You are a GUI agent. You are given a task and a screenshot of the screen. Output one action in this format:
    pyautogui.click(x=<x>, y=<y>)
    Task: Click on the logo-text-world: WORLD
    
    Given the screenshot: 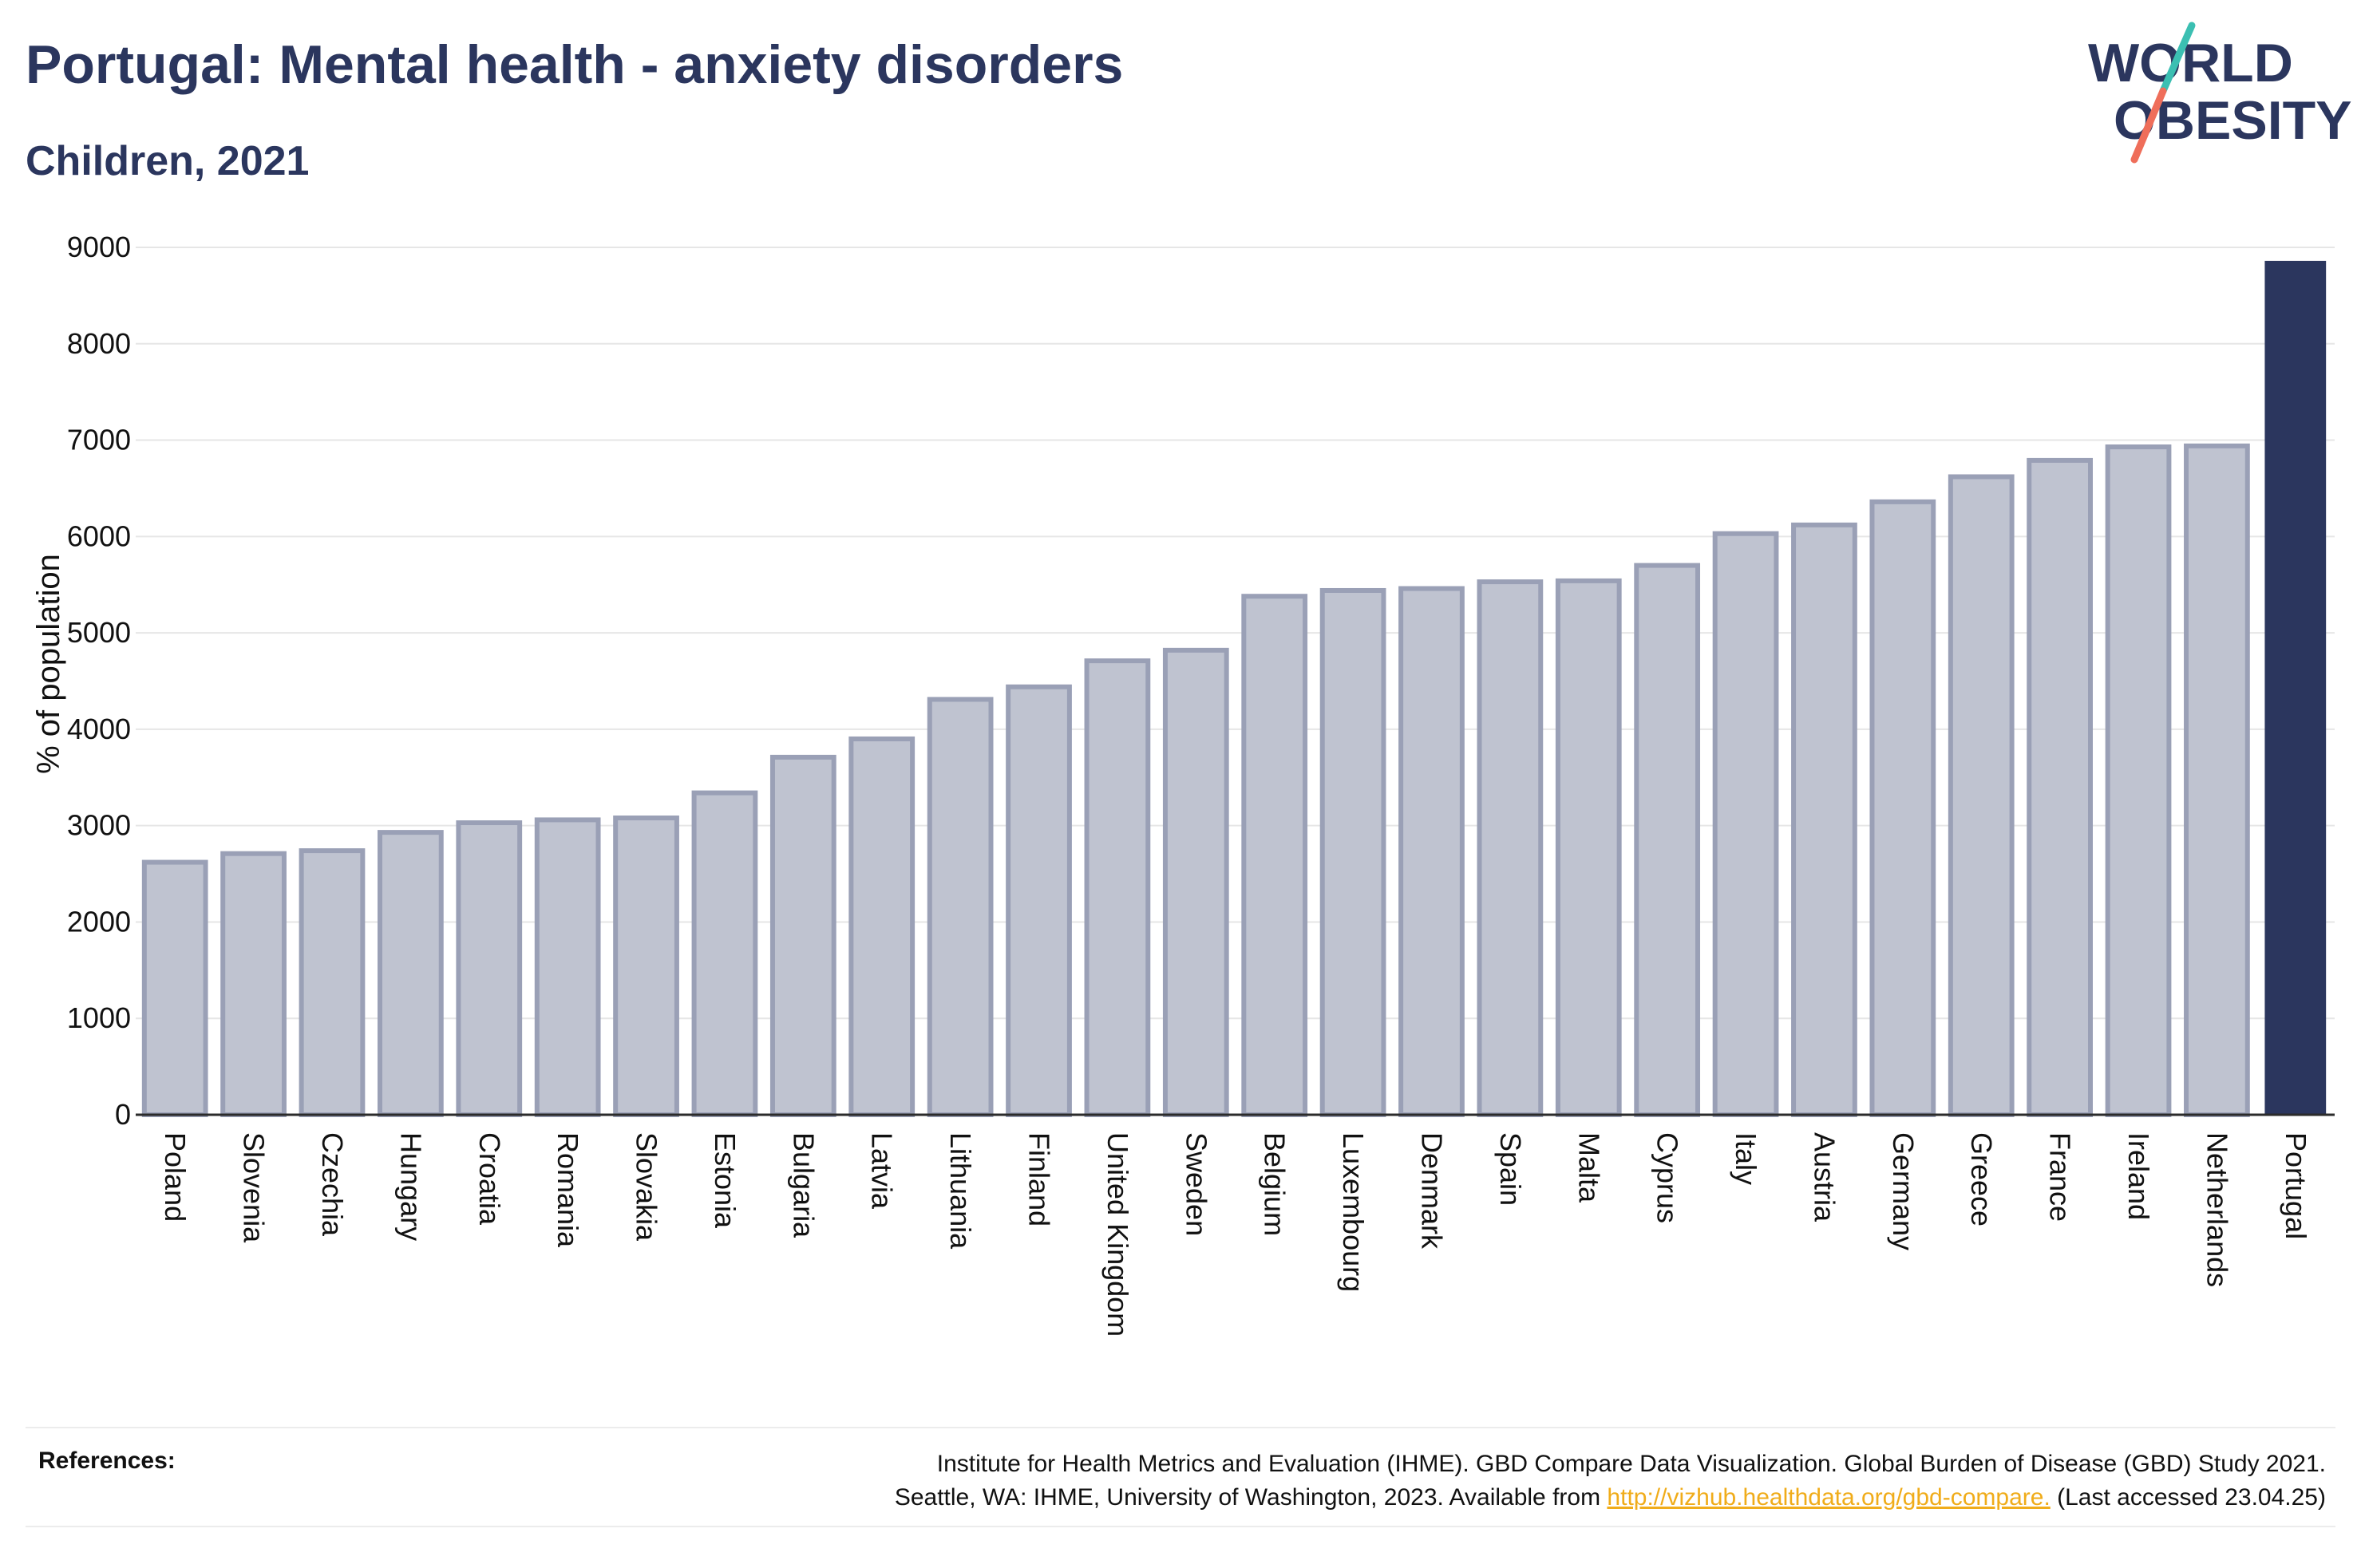 What is the action you would take?
    pyautogui.click(x=2190, y=63)
    